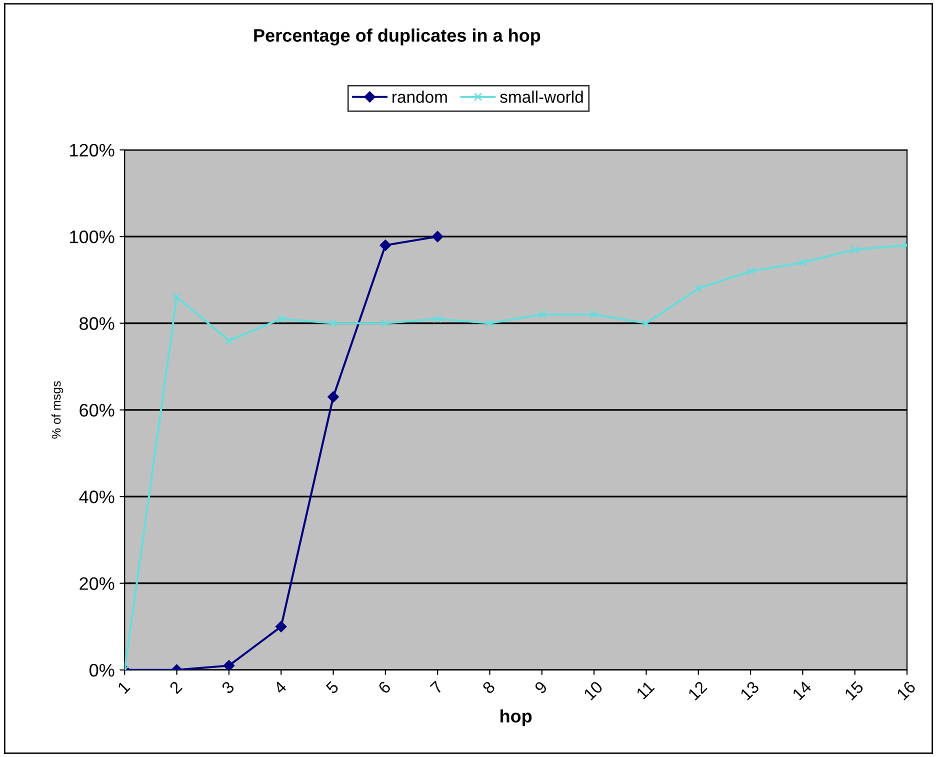 The image size is (937, 757). What do you see at coordinates (58, 410) in the screenshot?
I see `y-axis-title: % of msgs` at bounding box center [58, 410].